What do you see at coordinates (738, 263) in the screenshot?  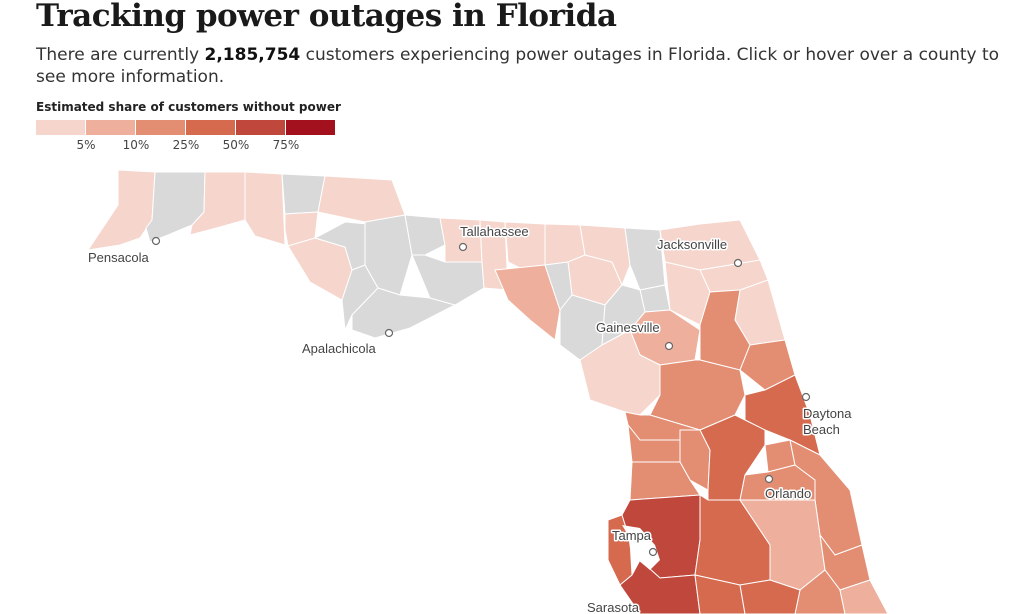 I see `city-jacksonville-marker` at bounding box center [738, 263].